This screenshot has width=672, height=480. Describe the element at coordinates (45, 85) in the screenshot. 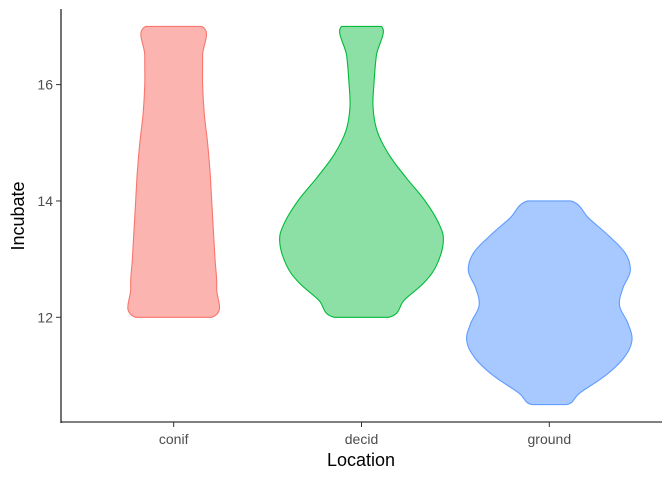

I see `y-tick-label: 16` at that location.